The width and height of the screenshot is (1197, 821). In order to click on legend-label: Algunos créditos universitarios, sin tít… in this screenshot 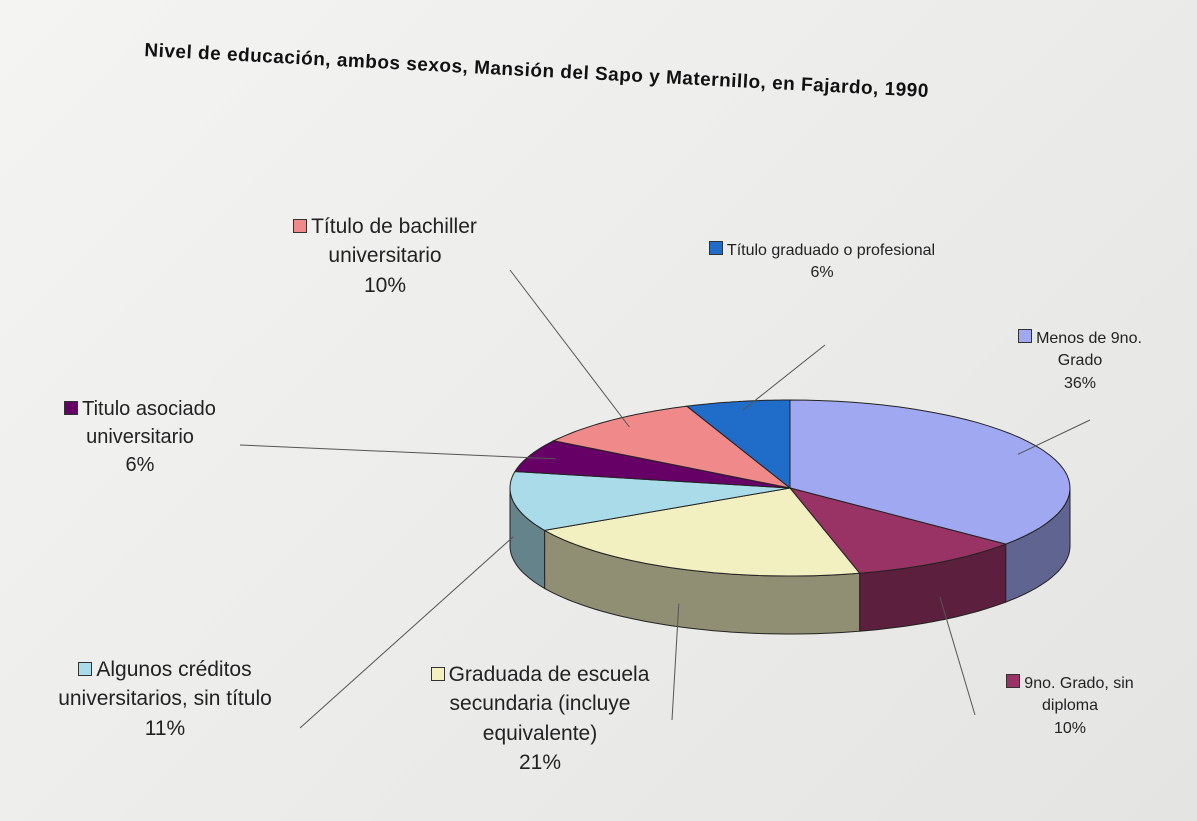, I will do `click(165, 684)`.